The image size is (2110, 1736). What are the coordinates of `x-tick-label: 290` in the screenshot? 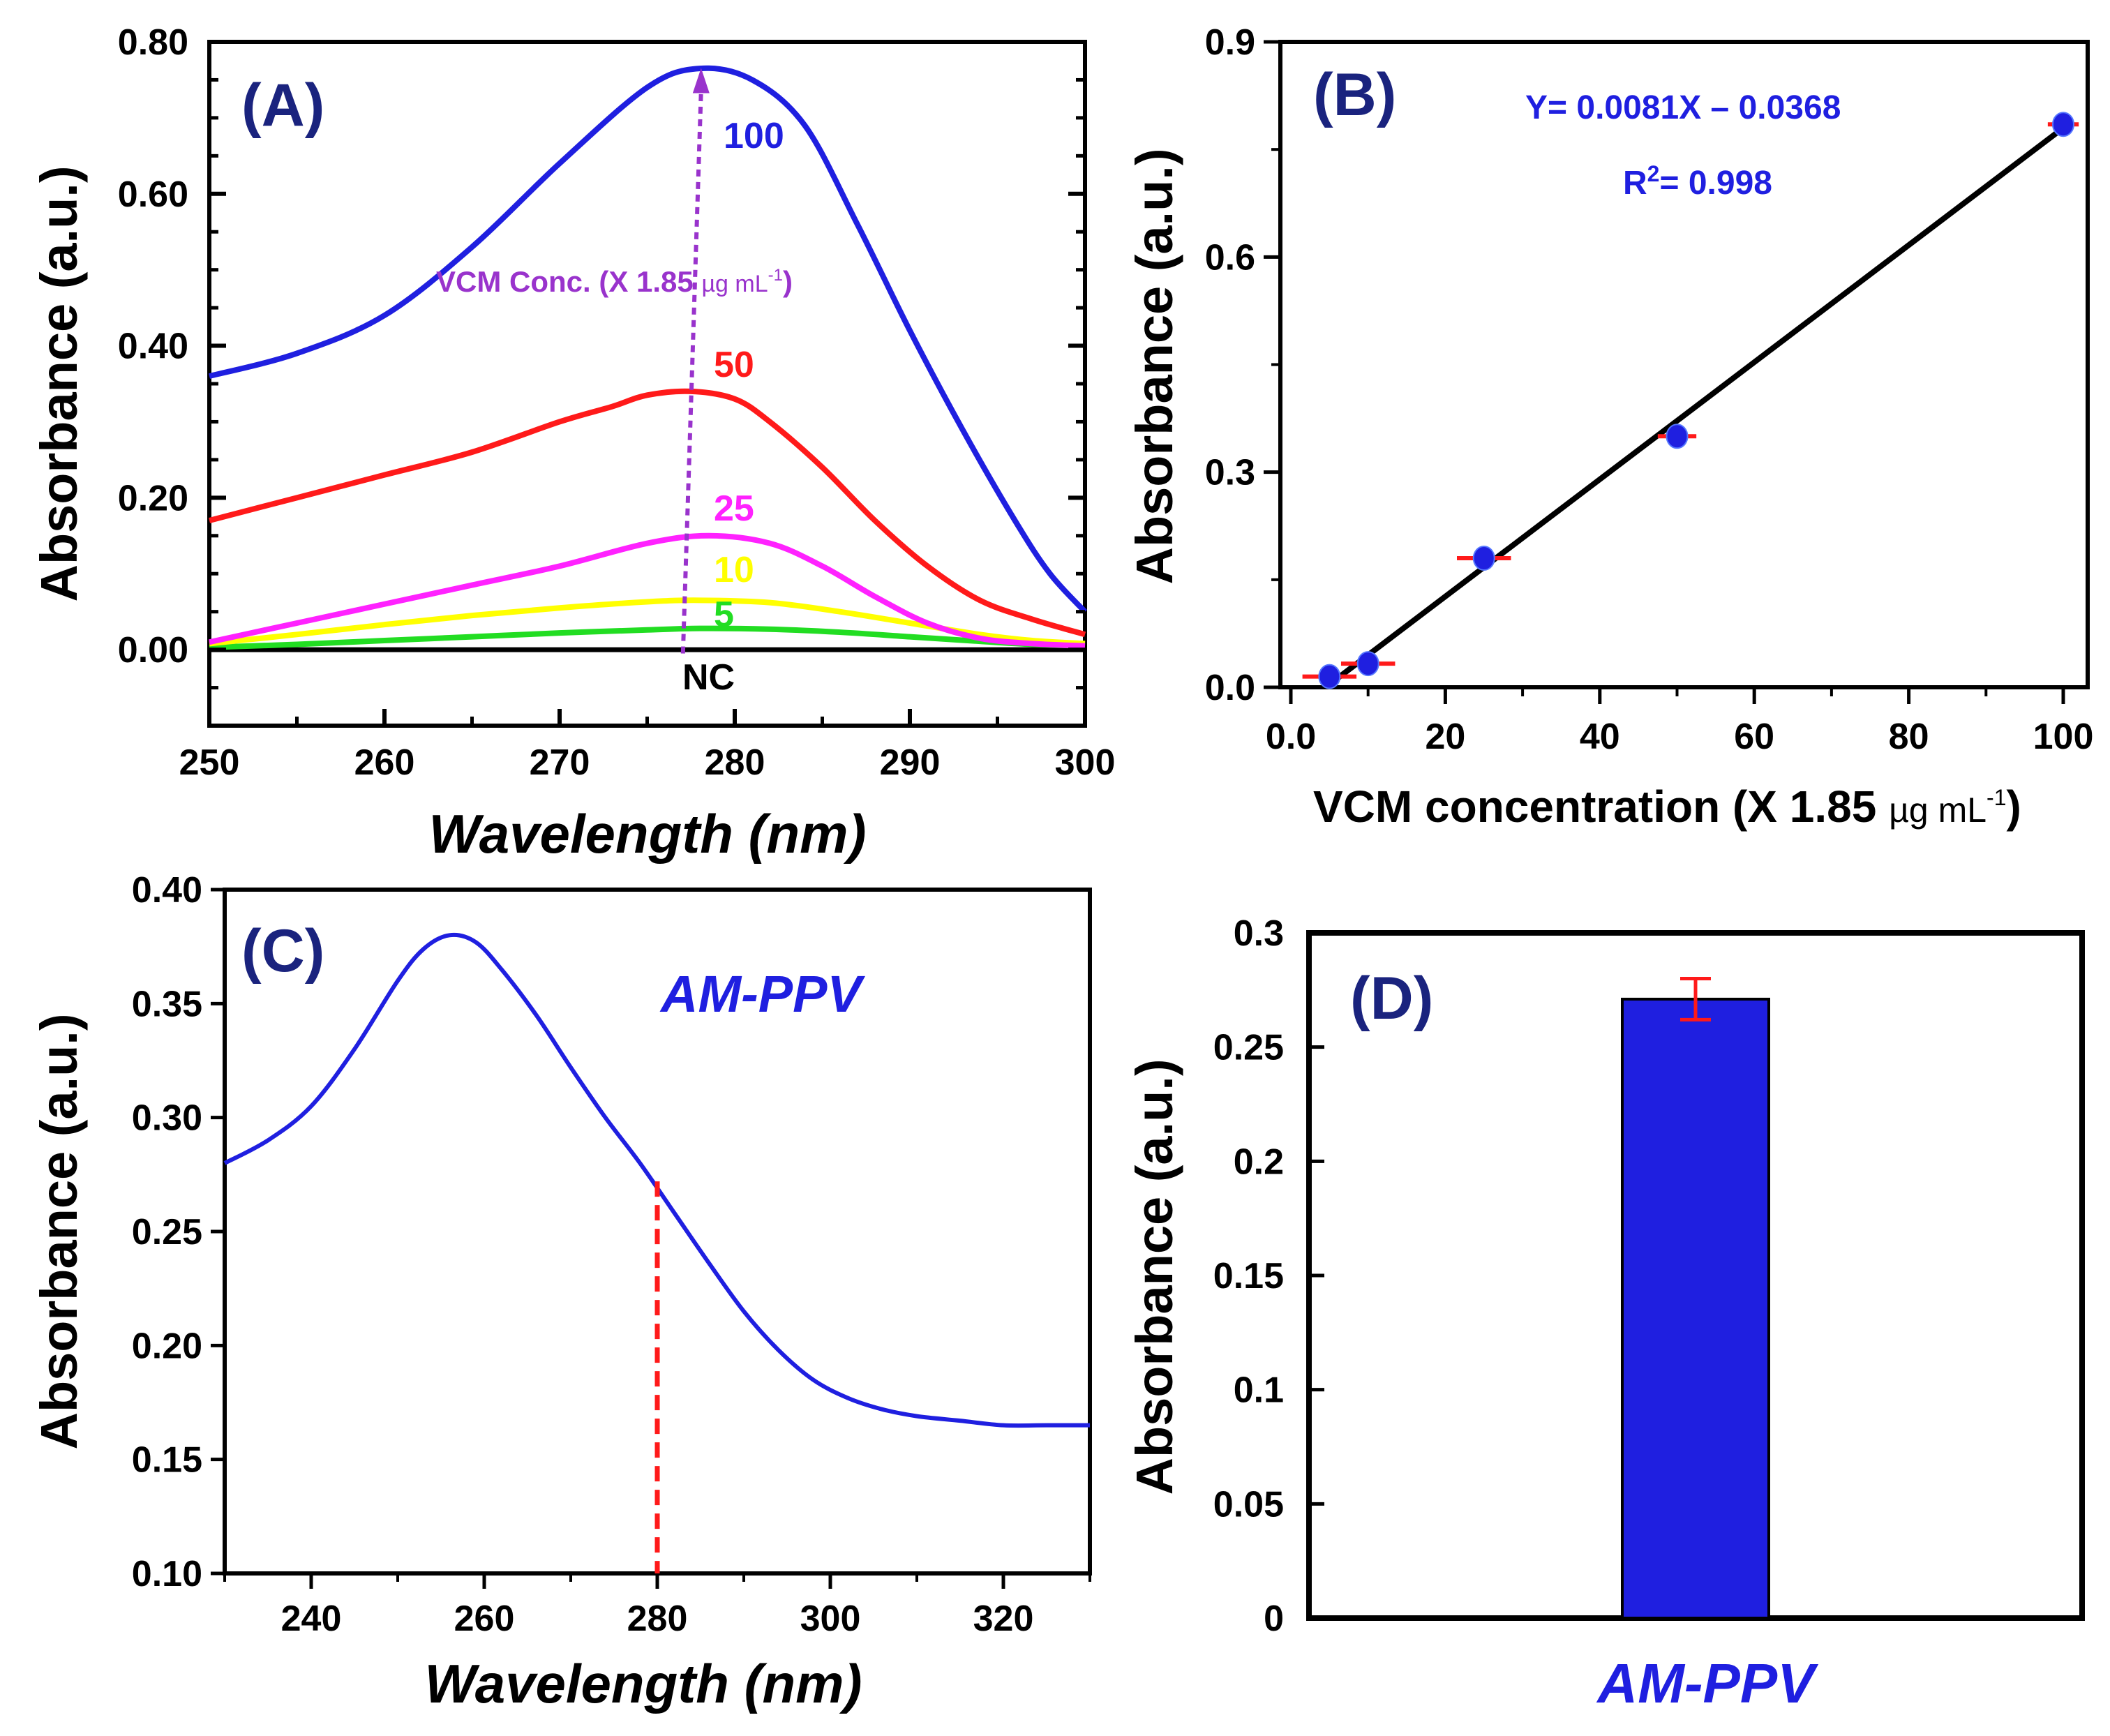 It's located at (910, 762).